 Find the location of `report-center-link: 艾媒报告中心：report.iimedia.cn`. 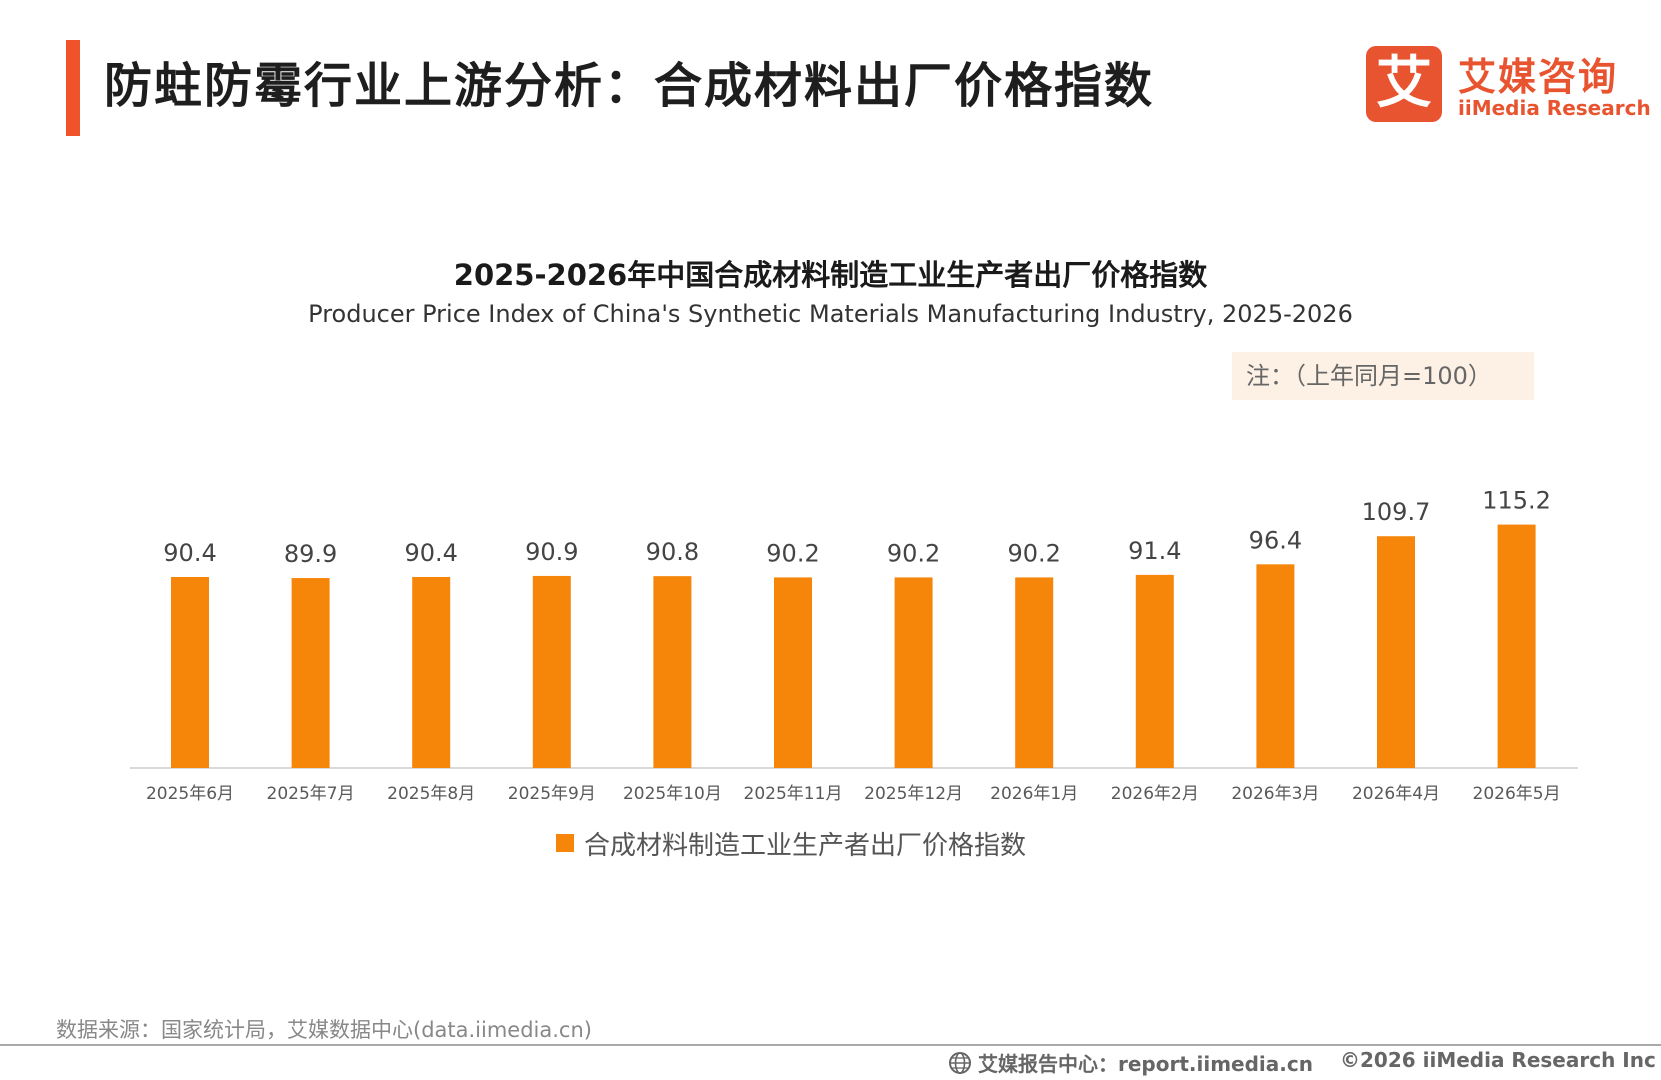

report-center-link: 艾媒报告中心：report.iimedia.cn is located at coordinates (1130, 1062).